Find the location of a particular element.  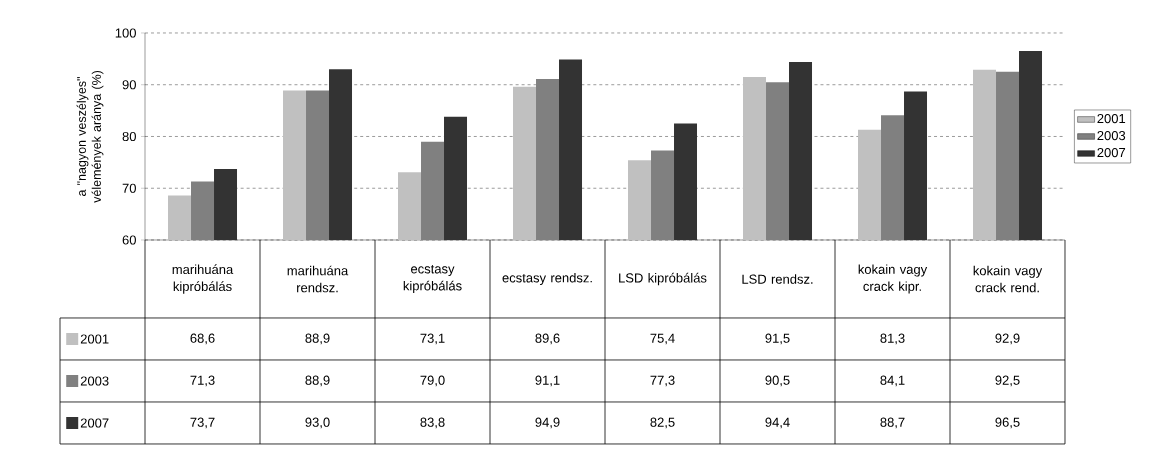

data-label: 96,5 is located at coordinates (1007, 423).